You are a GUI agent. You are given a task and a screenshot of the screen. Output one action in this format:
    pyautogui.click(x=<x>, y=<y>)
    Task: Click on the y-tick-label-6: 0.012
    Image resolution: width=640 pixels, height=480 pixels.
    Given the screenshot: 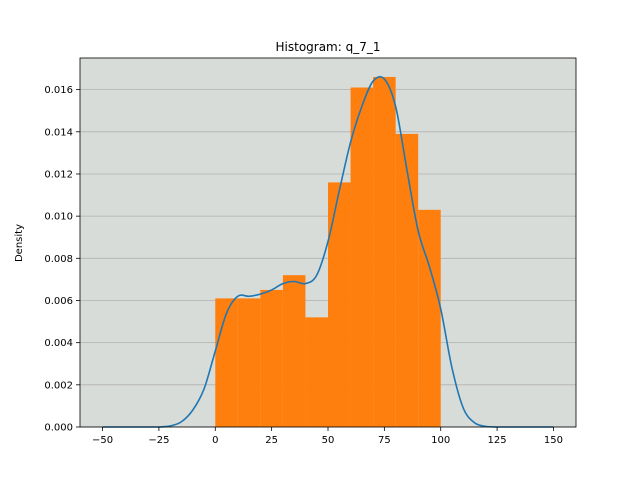 What is the action you would take?
    pyautogui.click(x=58, y=174)
    